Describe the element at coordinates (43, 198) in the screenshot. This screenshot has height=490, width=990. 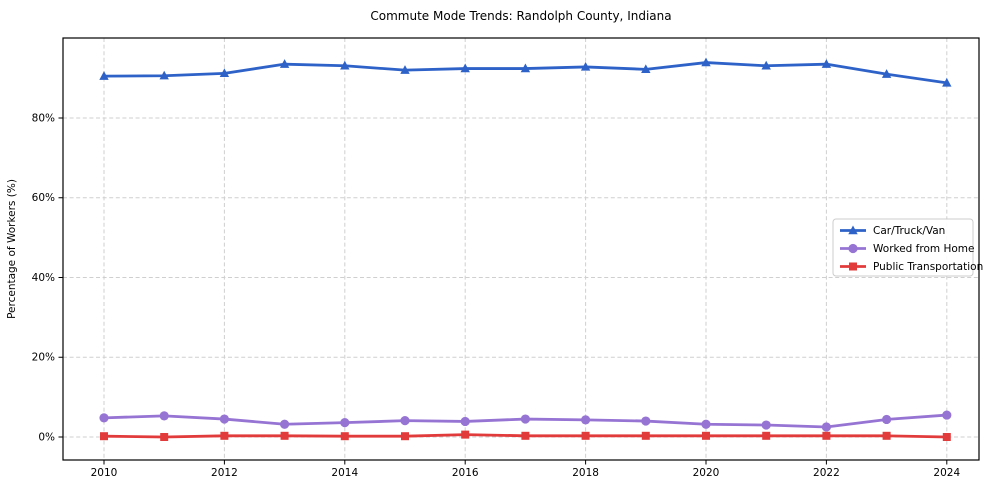
I see `y-tick-label: 60%` at that location.